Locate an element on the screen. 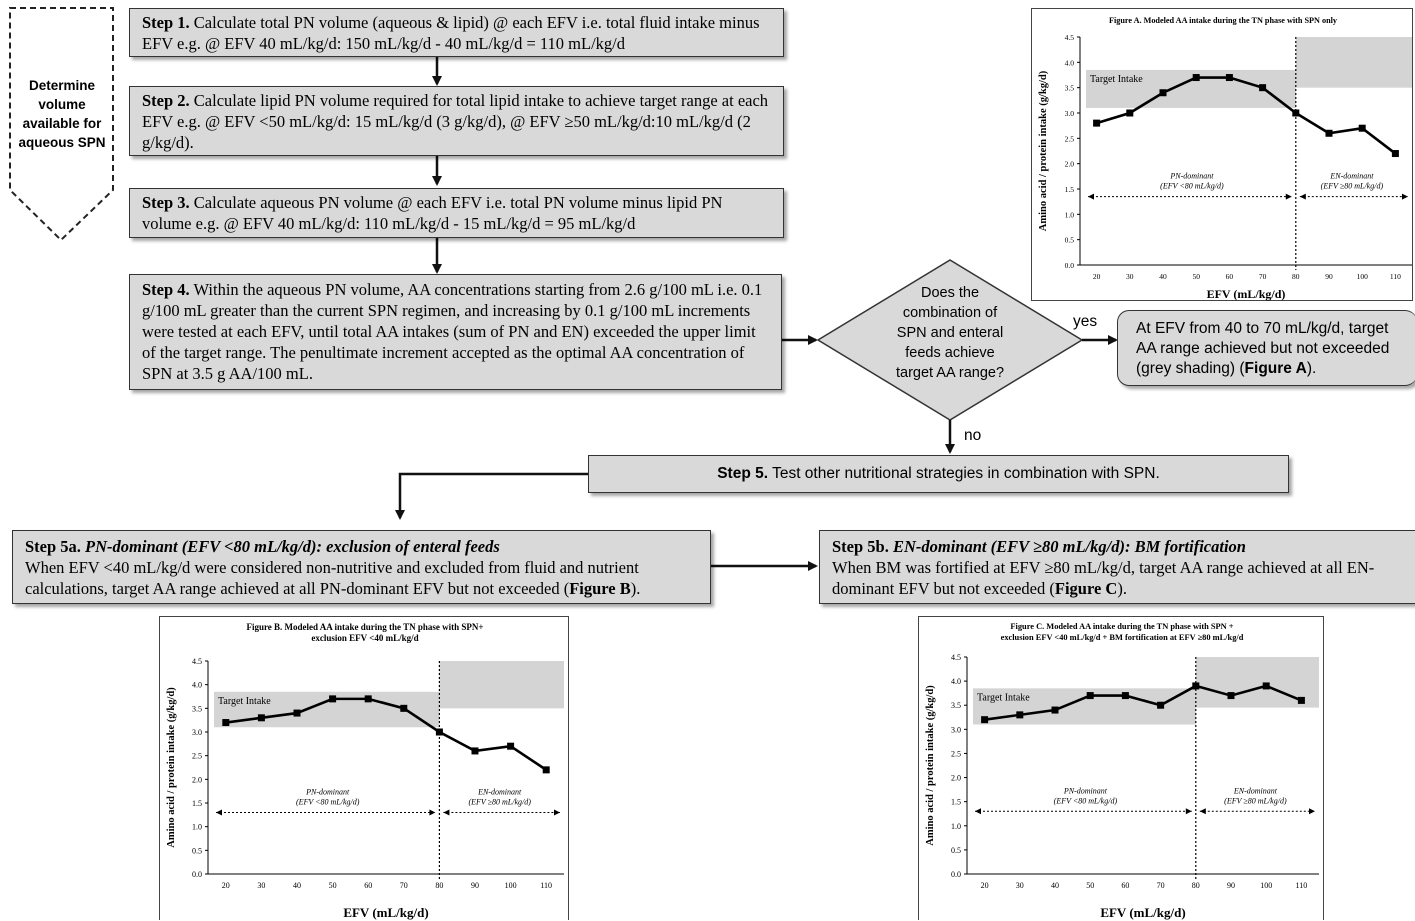 The width and height of the screenshot is (1415, 921). figure-c-y-axis-label: Amino acid / protein intake (g/kg/d) is located at coordinates (930, 765).